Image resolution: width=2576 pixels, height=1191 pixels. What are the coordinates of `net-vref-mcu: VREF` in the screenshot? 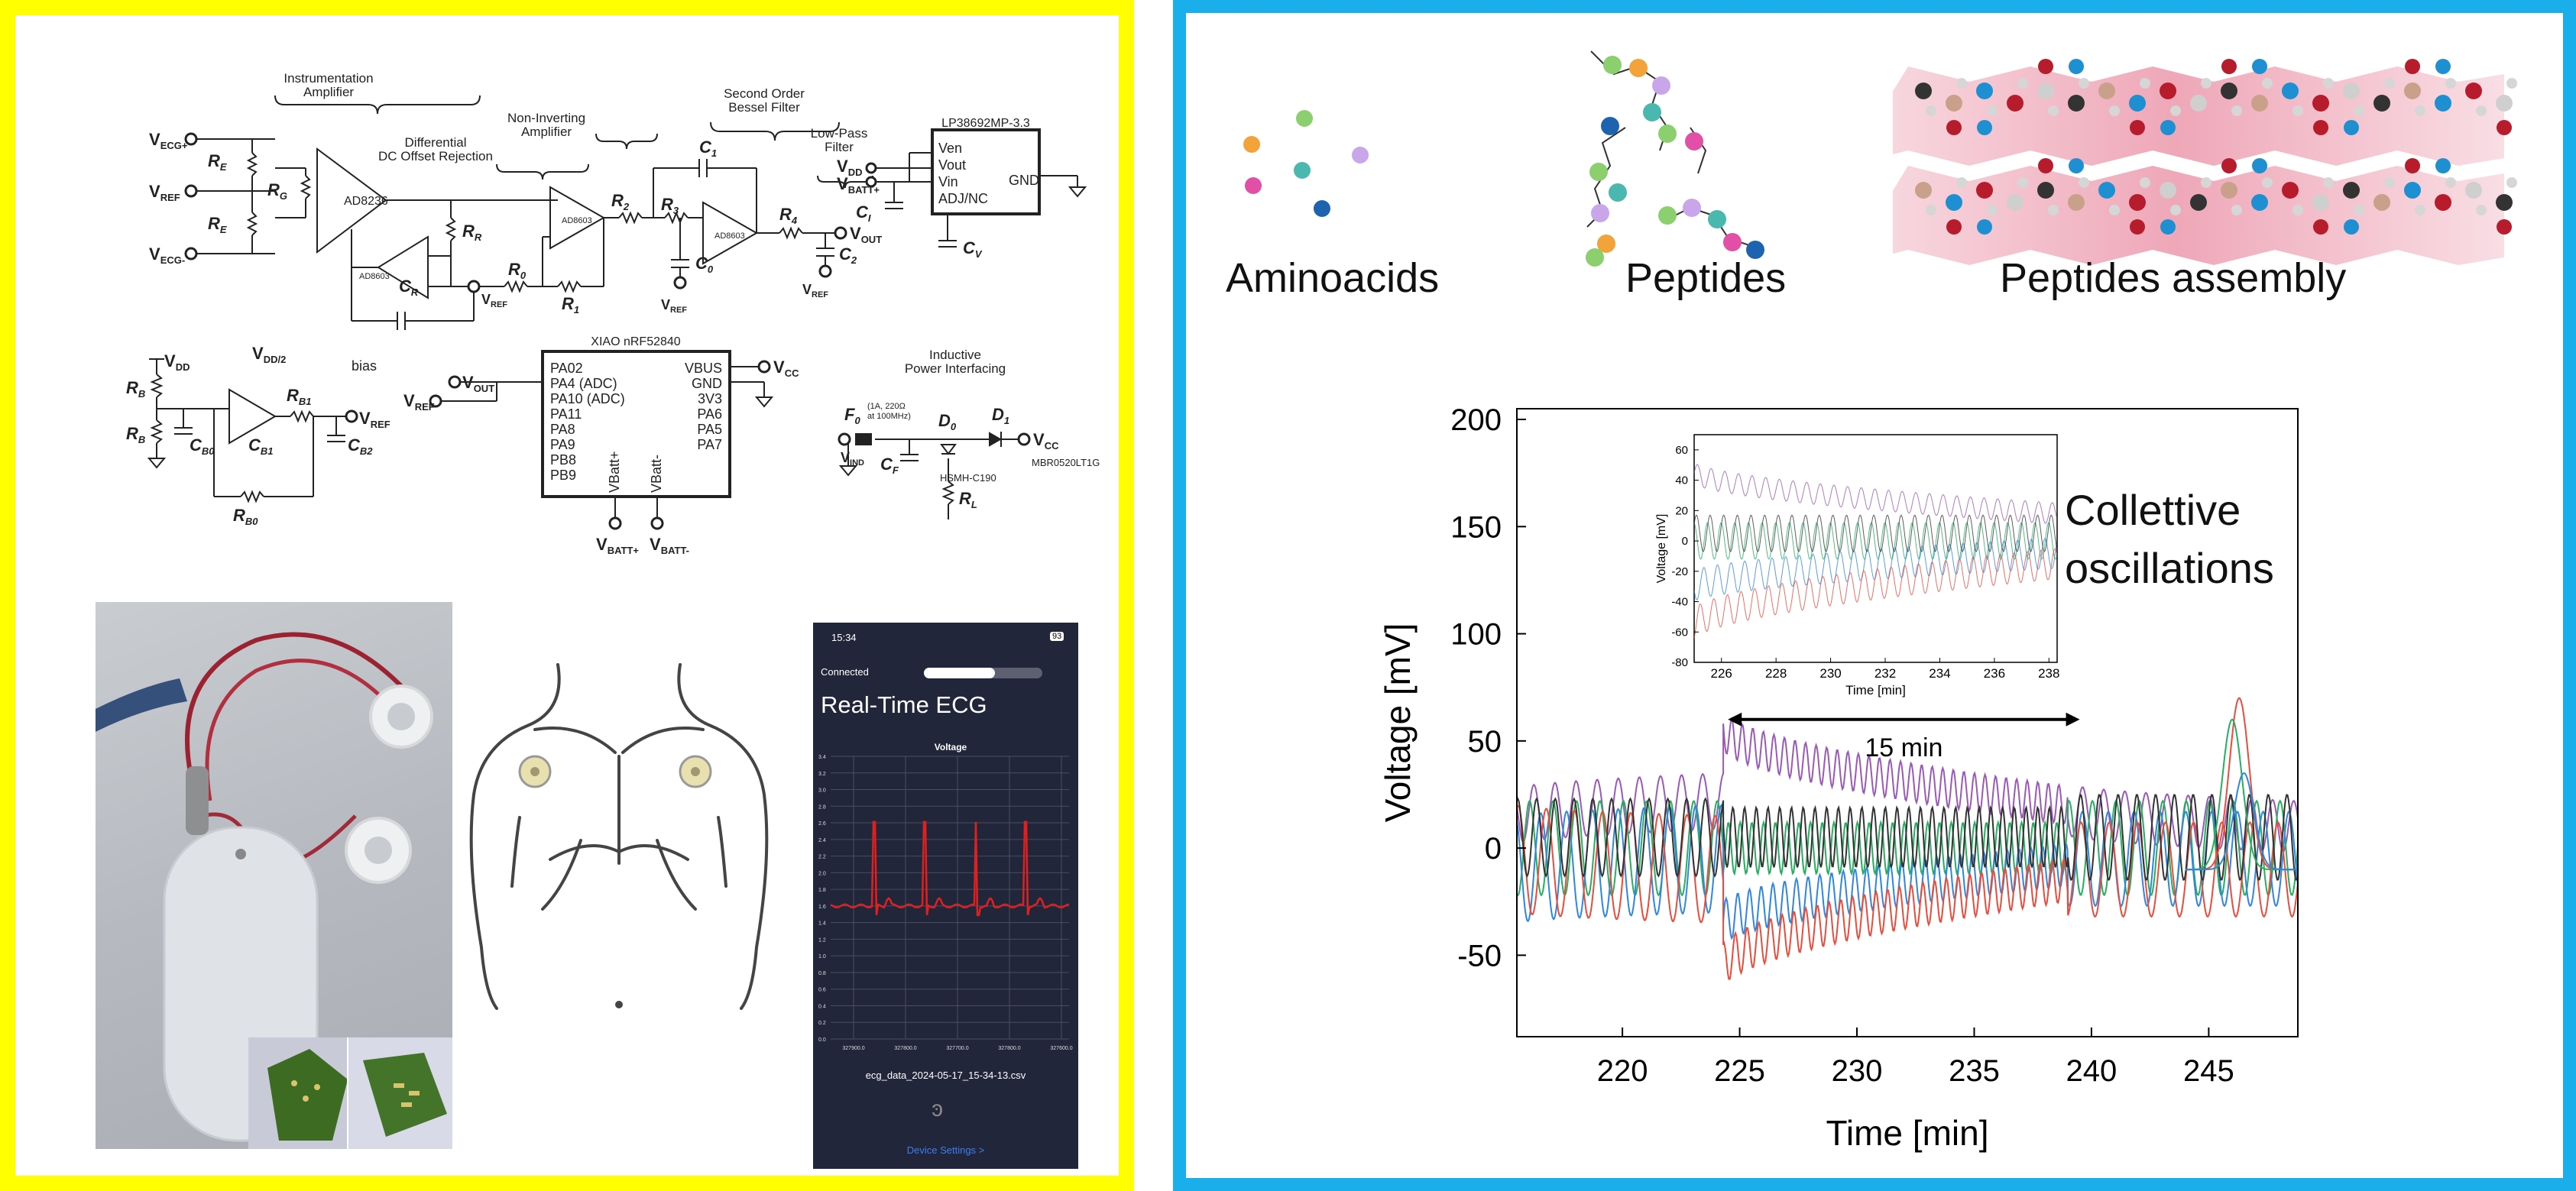 It's located at (419, 402).